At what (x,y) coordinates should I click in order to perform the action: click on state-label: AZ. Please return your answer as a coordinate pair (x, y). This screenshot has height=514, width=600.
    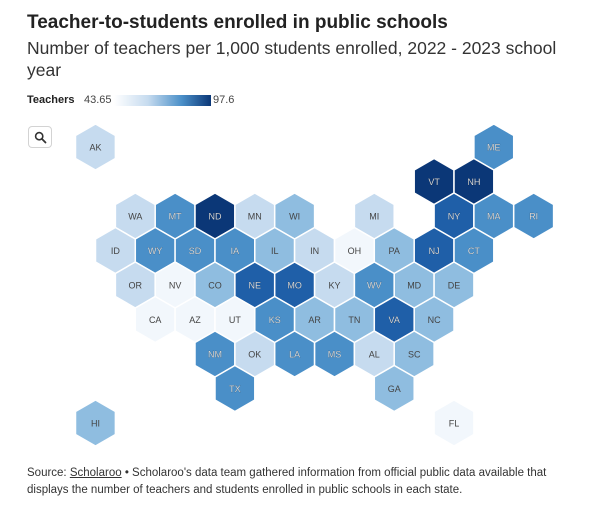
    Looking at the image, I should click on (195, 320).